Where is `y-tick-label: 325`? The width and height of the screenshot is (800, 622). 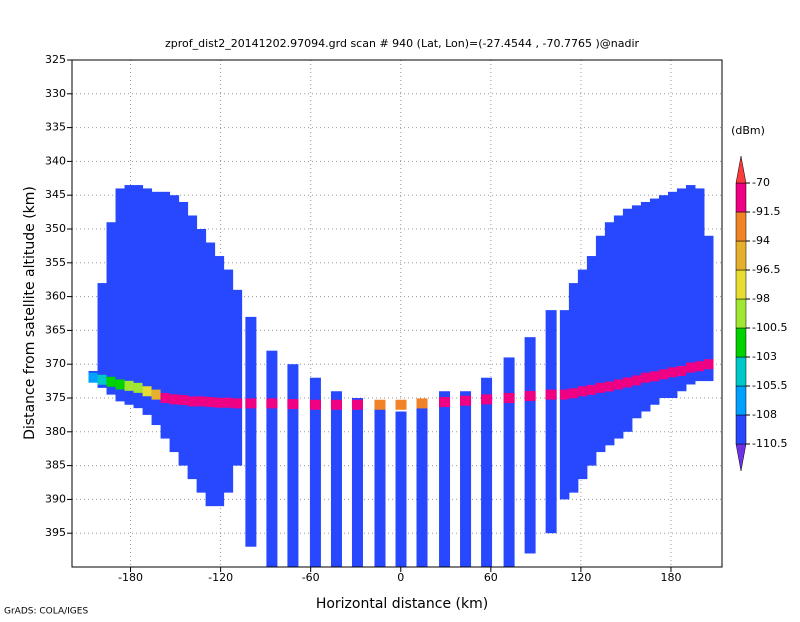 y-tick-label: 325 is located at coordinates (55, 59).